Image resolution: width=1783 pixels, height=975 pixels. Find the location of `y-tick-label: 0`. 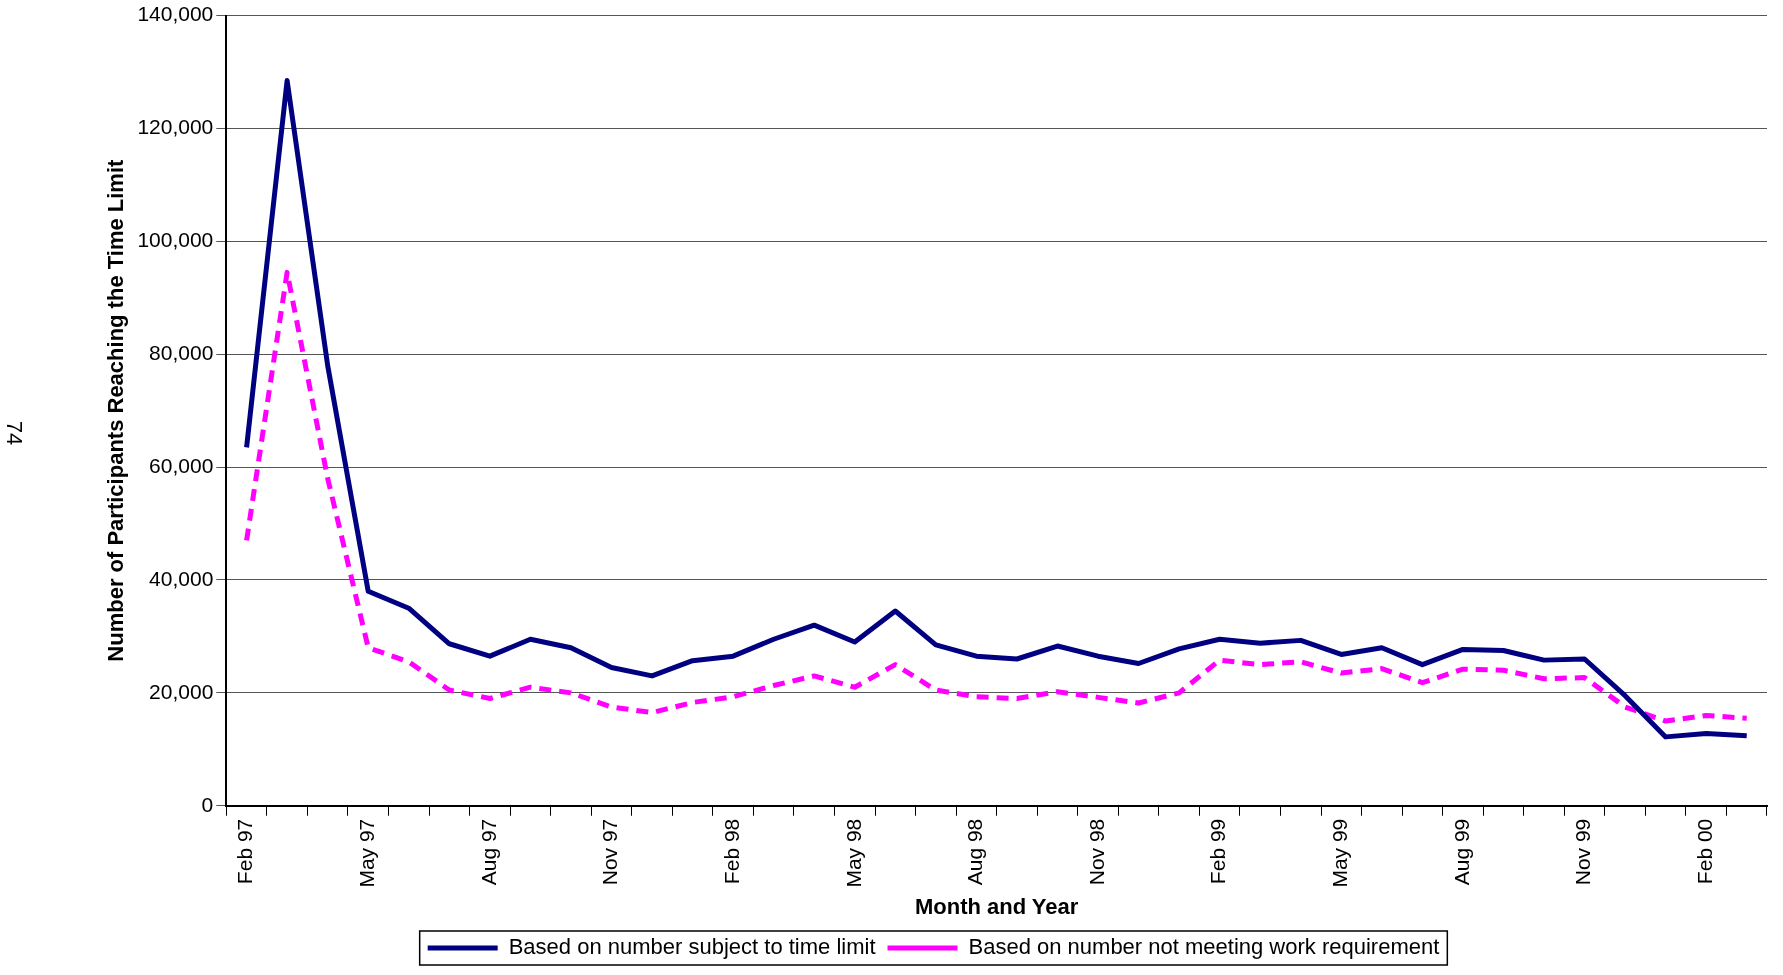

y-tick-label: 0 is located at coordinates (207, 804).